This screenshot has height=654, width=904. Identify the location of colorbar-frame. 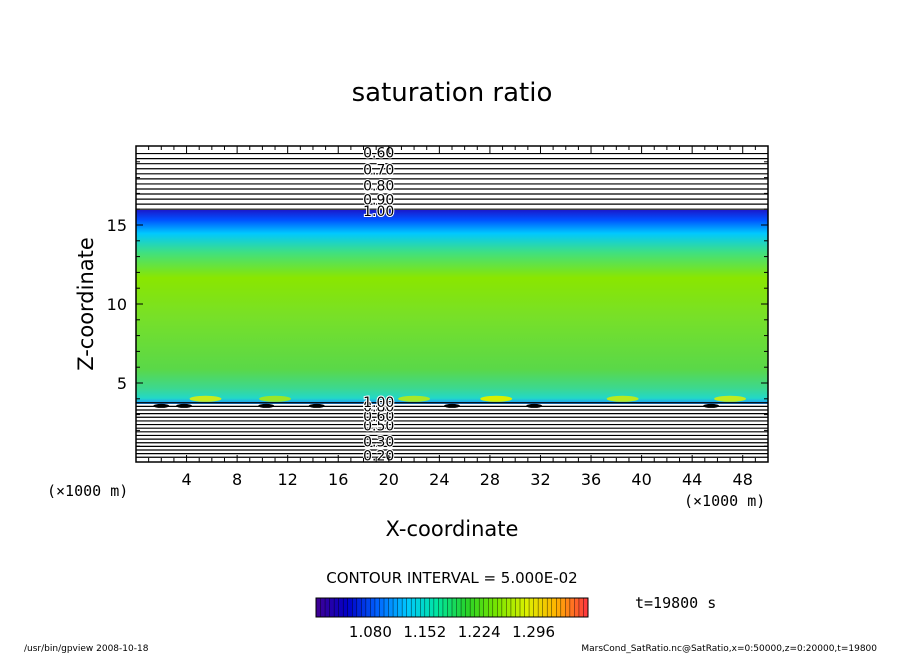
(452, 607).